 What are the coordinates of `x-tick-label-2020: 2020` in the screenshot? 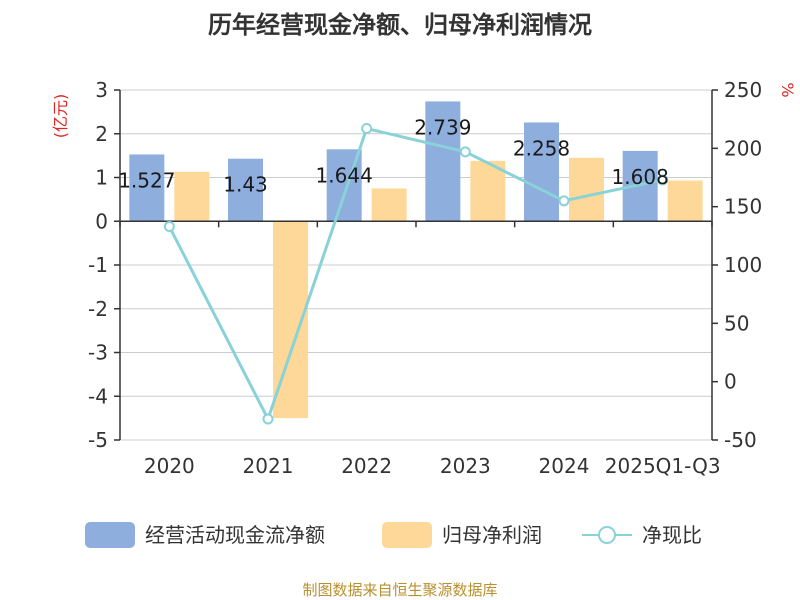 It's located at (169, 466).